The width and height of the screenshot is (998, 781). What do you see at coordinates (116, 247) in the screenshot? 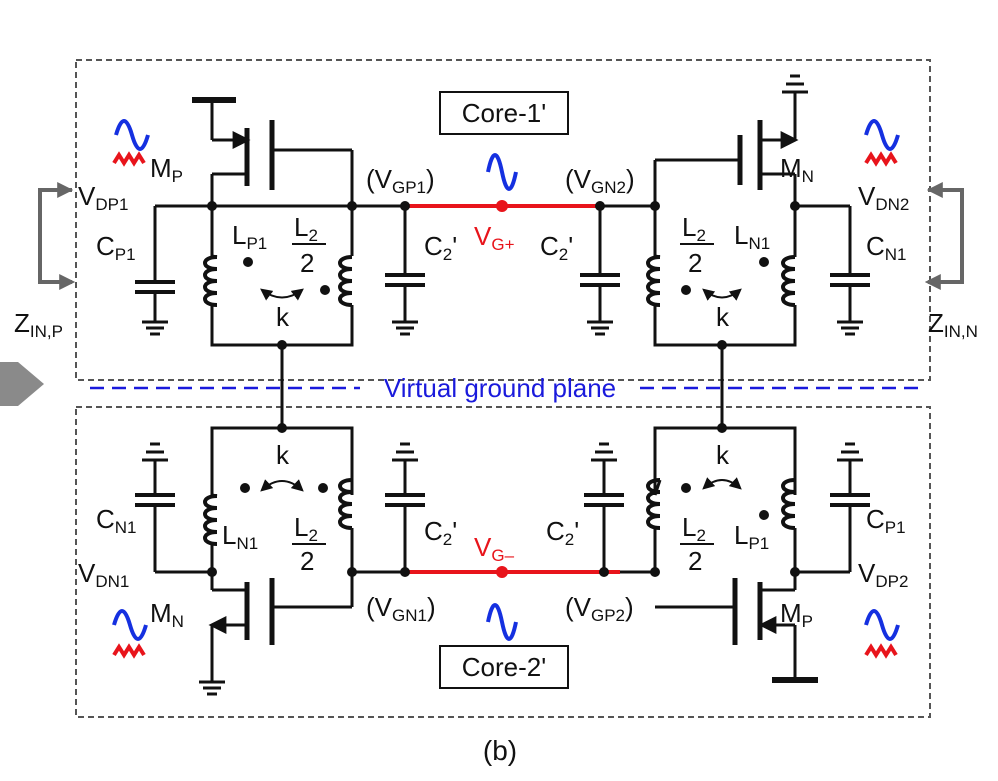
I see `label-cp1-top: CP1` at bounding box center [116, 247].